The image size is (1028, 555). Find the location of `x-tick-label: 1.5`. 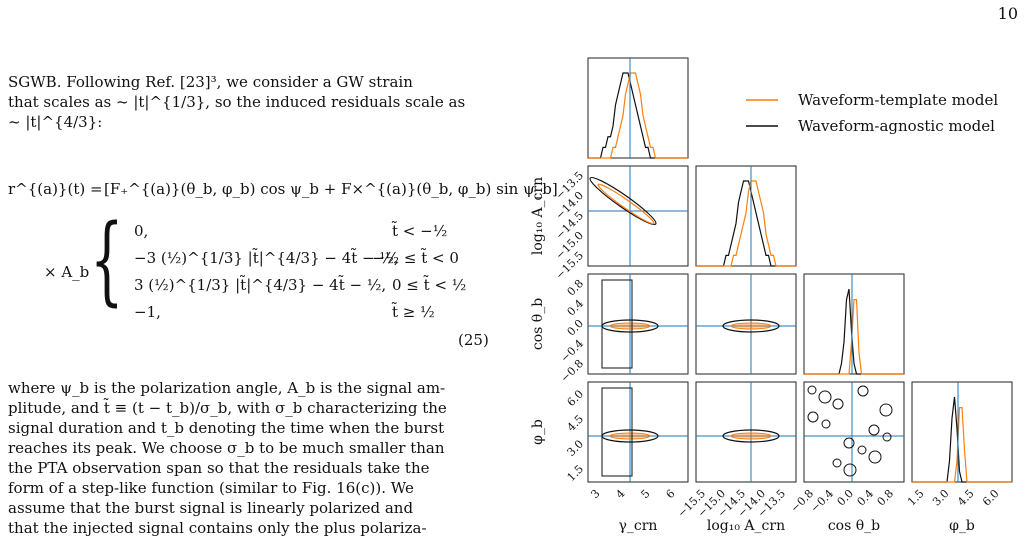

x-tick-label: 1.5 is located at coordinates (916, 498).